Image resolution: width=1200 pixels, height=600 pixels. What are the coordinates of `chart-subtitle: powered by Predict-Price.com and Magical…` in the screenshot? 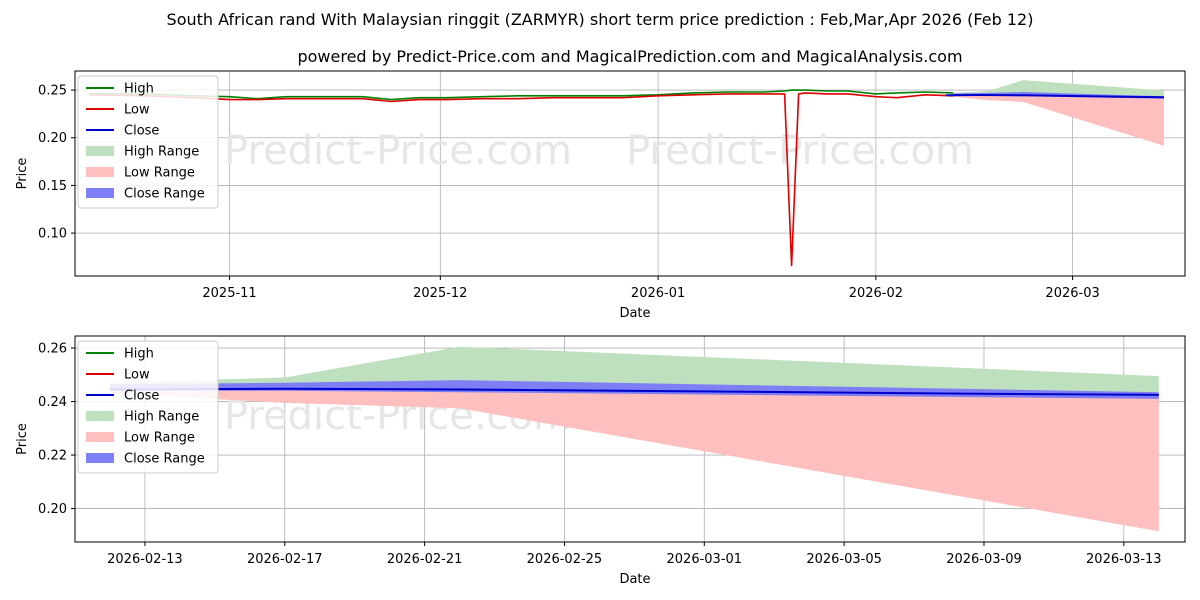 It's located at (629, 56).